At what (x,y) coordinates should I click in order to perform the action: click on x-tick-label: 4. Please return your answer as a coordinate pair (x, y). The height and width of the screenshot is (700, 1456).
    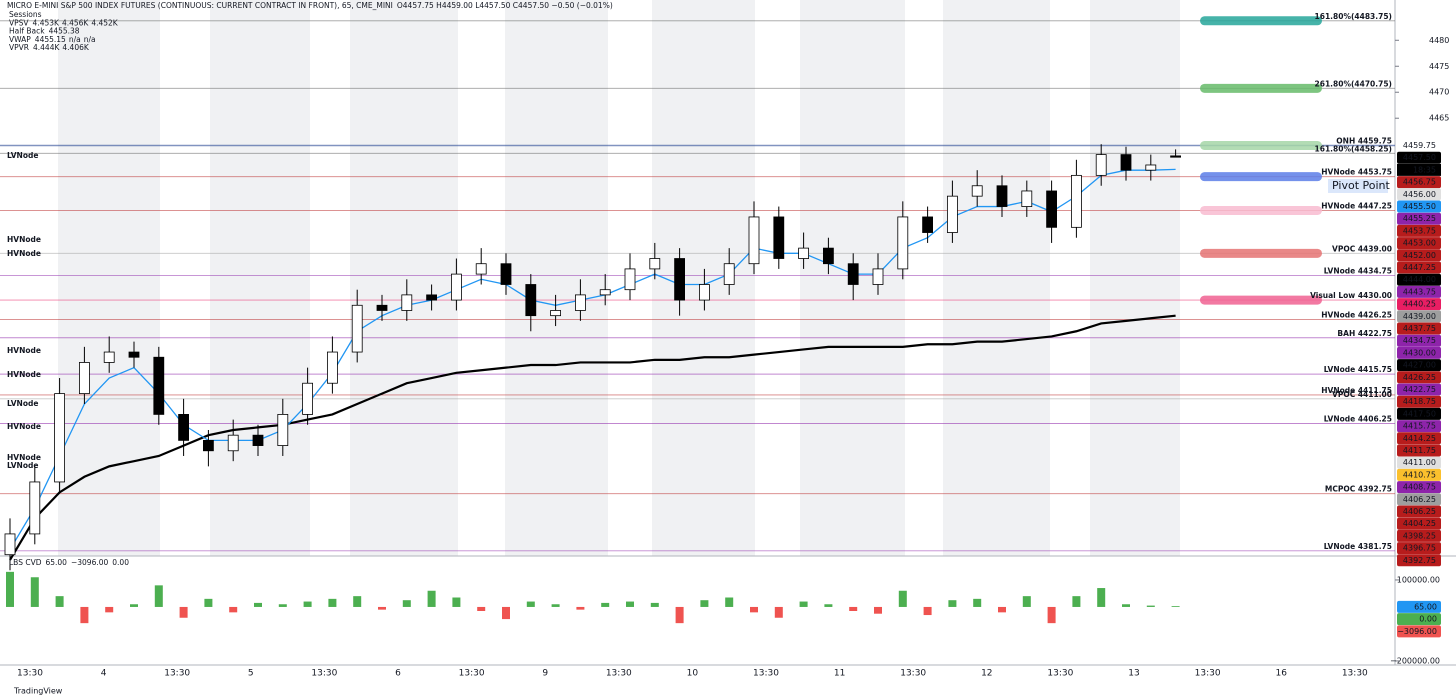
    Looking at the image, I should click on (104, 674).